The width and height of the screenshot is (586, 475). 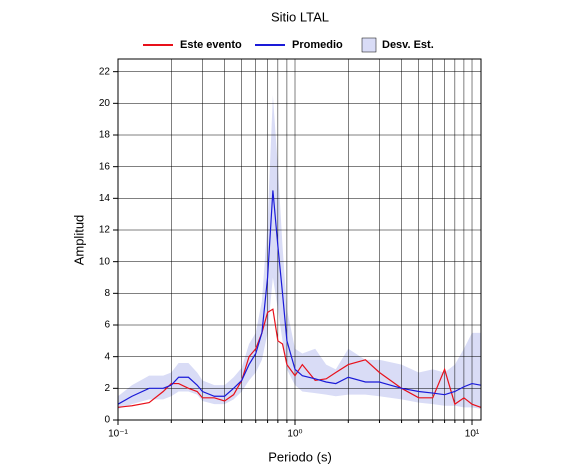 What do you see at coordinates (107, 293) in the screenshot?
I see `y-tick-label: 8` at bounding box center [107, 293].